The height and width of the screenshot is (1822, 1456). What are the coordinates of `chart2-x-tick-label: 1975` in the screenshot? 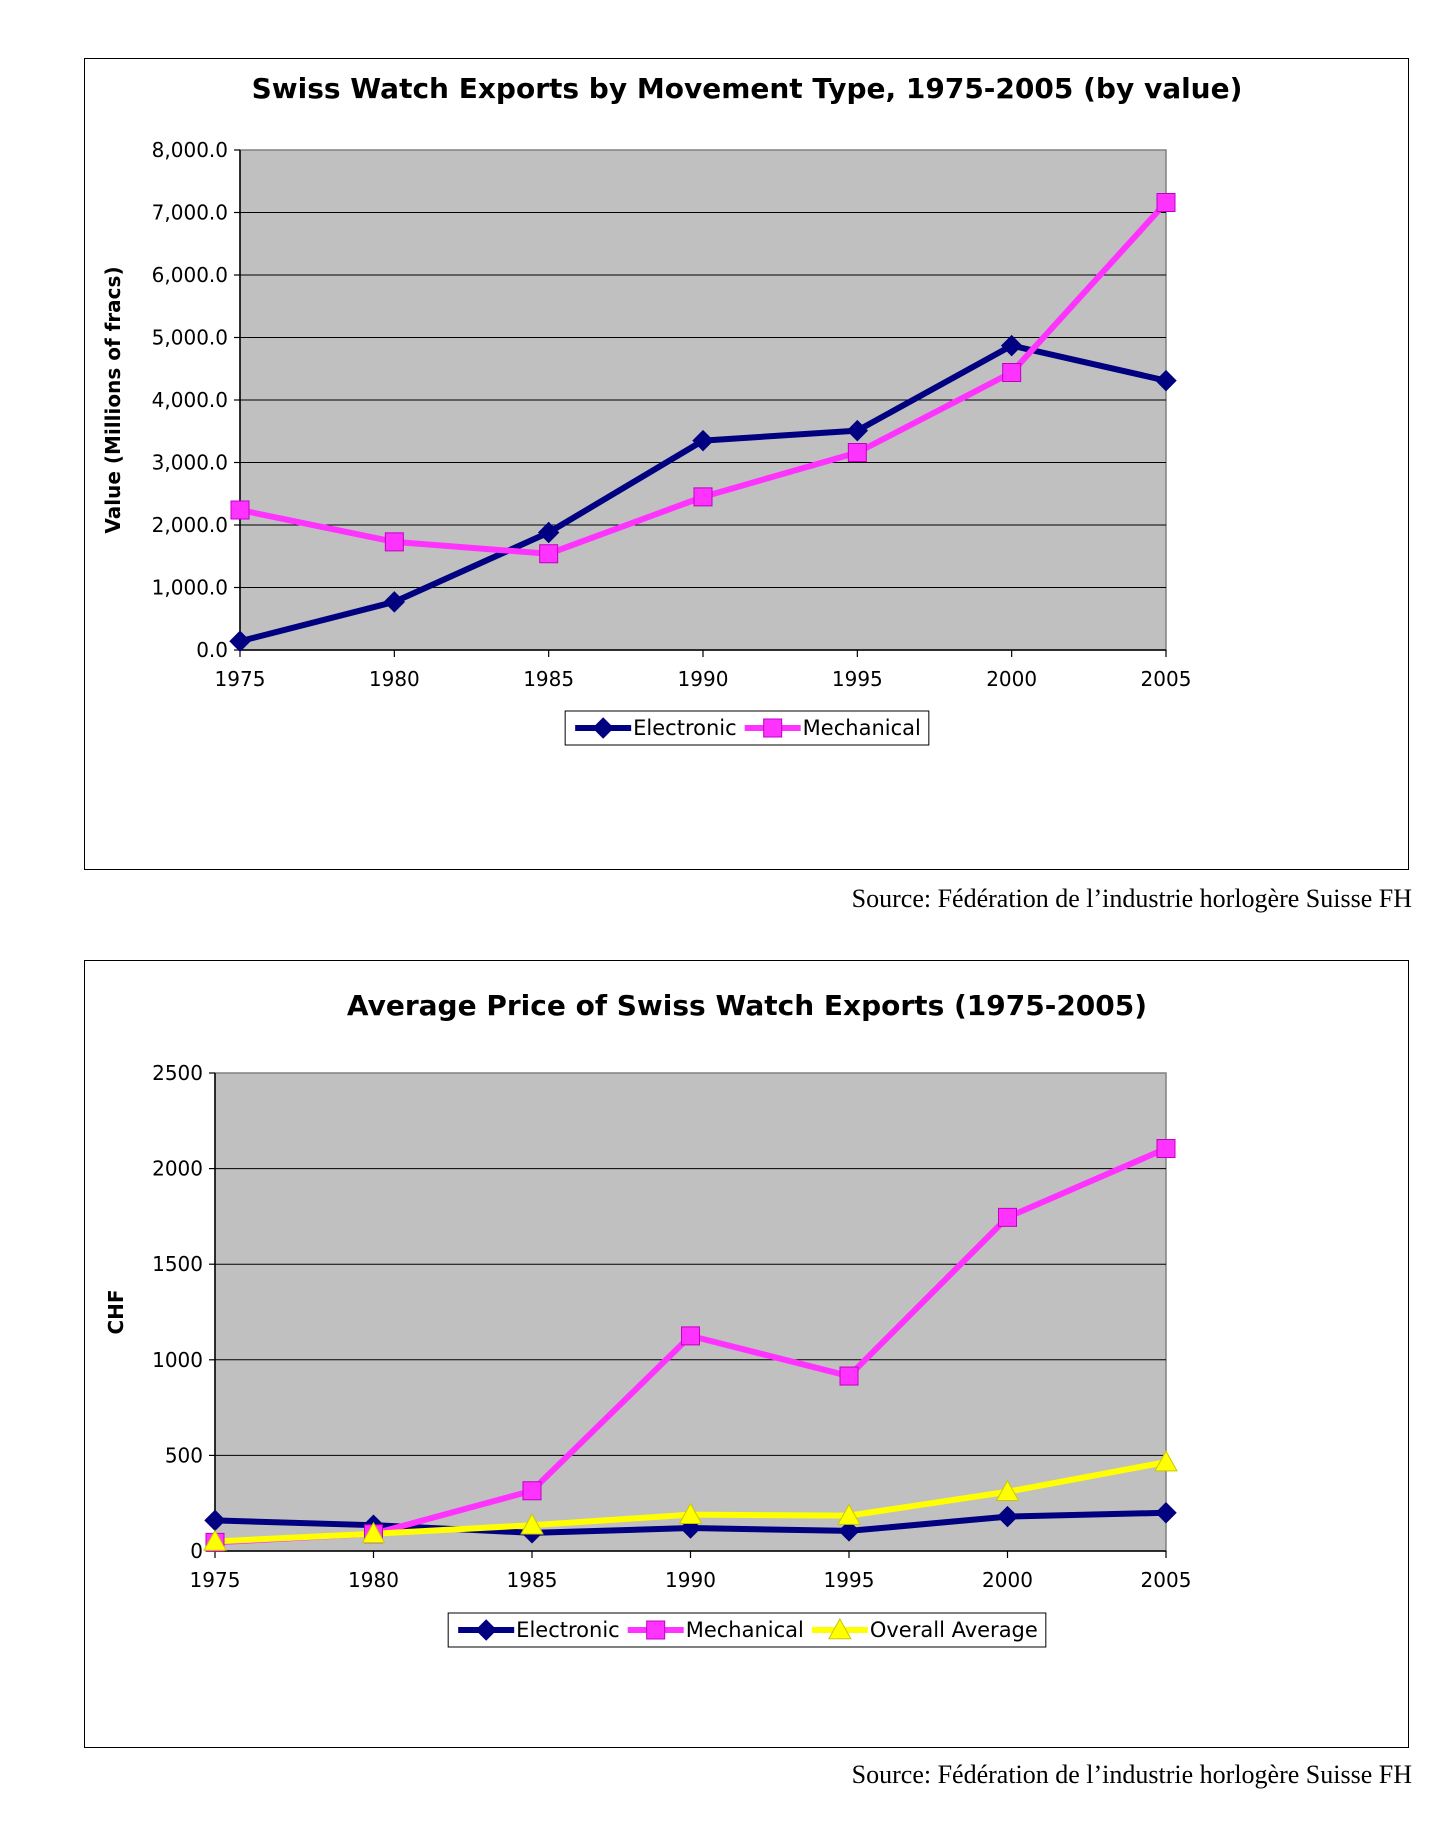 It's located at (215, 1580).